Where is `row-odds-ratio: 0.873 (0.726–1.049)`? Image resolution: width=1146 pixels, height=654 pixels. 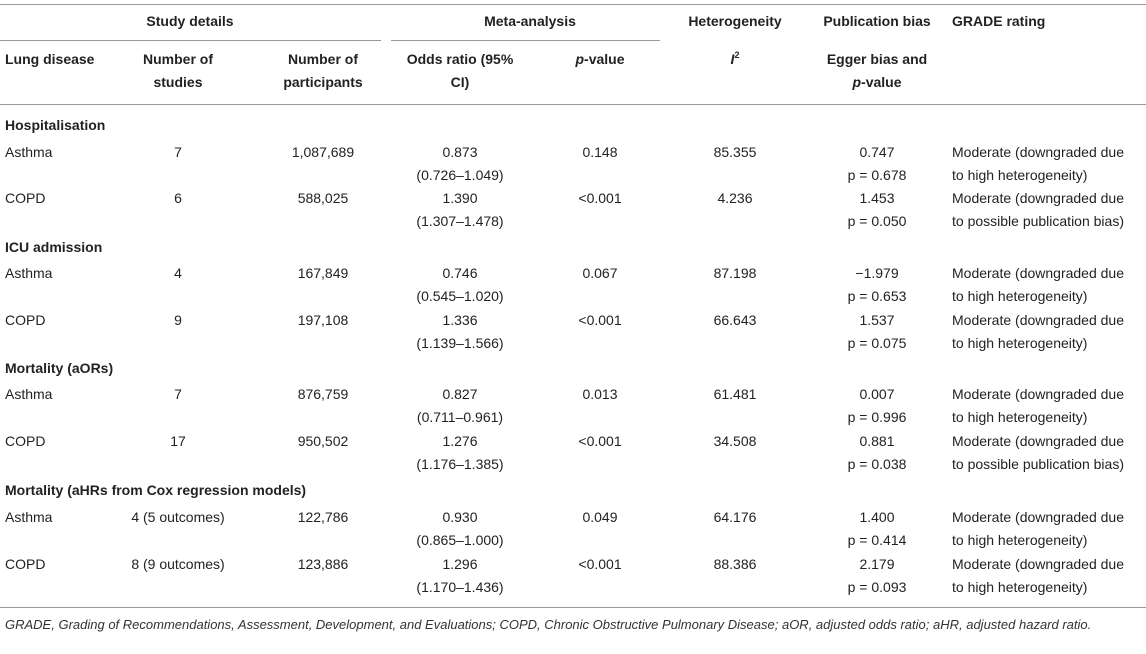
row-odds-ratio: 0.873 (0.726–1.049) is located at coordinates (460, 164).